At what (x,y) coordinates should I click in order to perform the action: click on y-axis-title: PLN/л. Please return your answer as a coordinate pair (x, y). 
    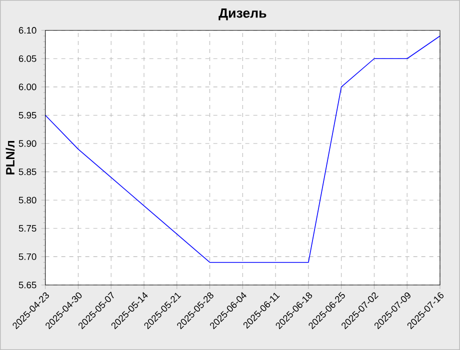
    Looking at the image, I should click on (10, 157).